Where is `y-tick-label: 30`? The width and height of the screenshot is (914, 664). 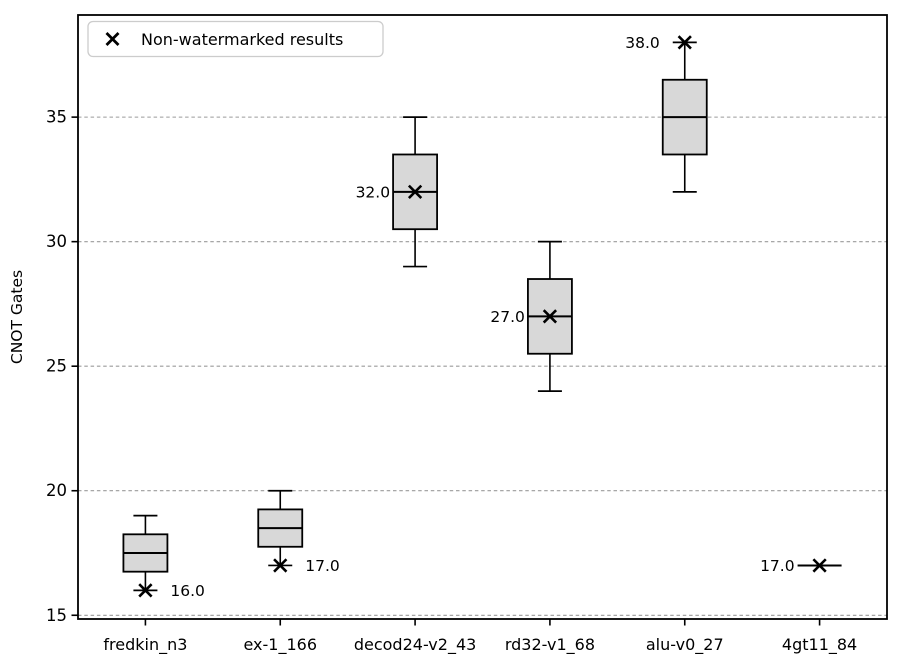 y-tick-label: 30 is located at coordinates (56, 241).